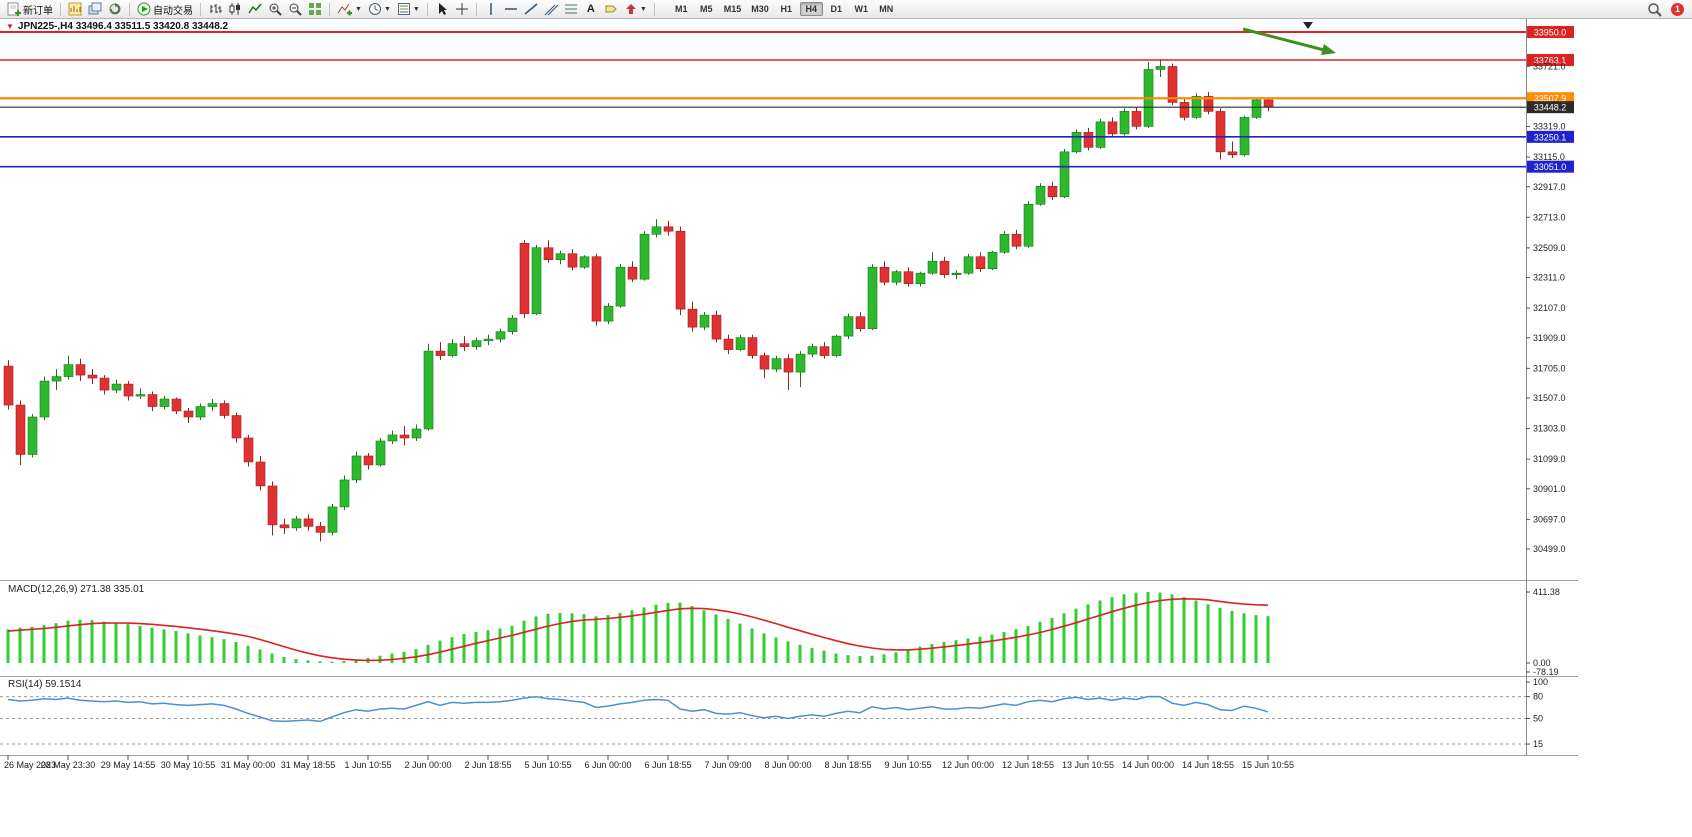  What do you see at coordinates (732, 9) in the screenshot?
I see `timeframe-m15-button: M15` at bounding box center [732, 9].